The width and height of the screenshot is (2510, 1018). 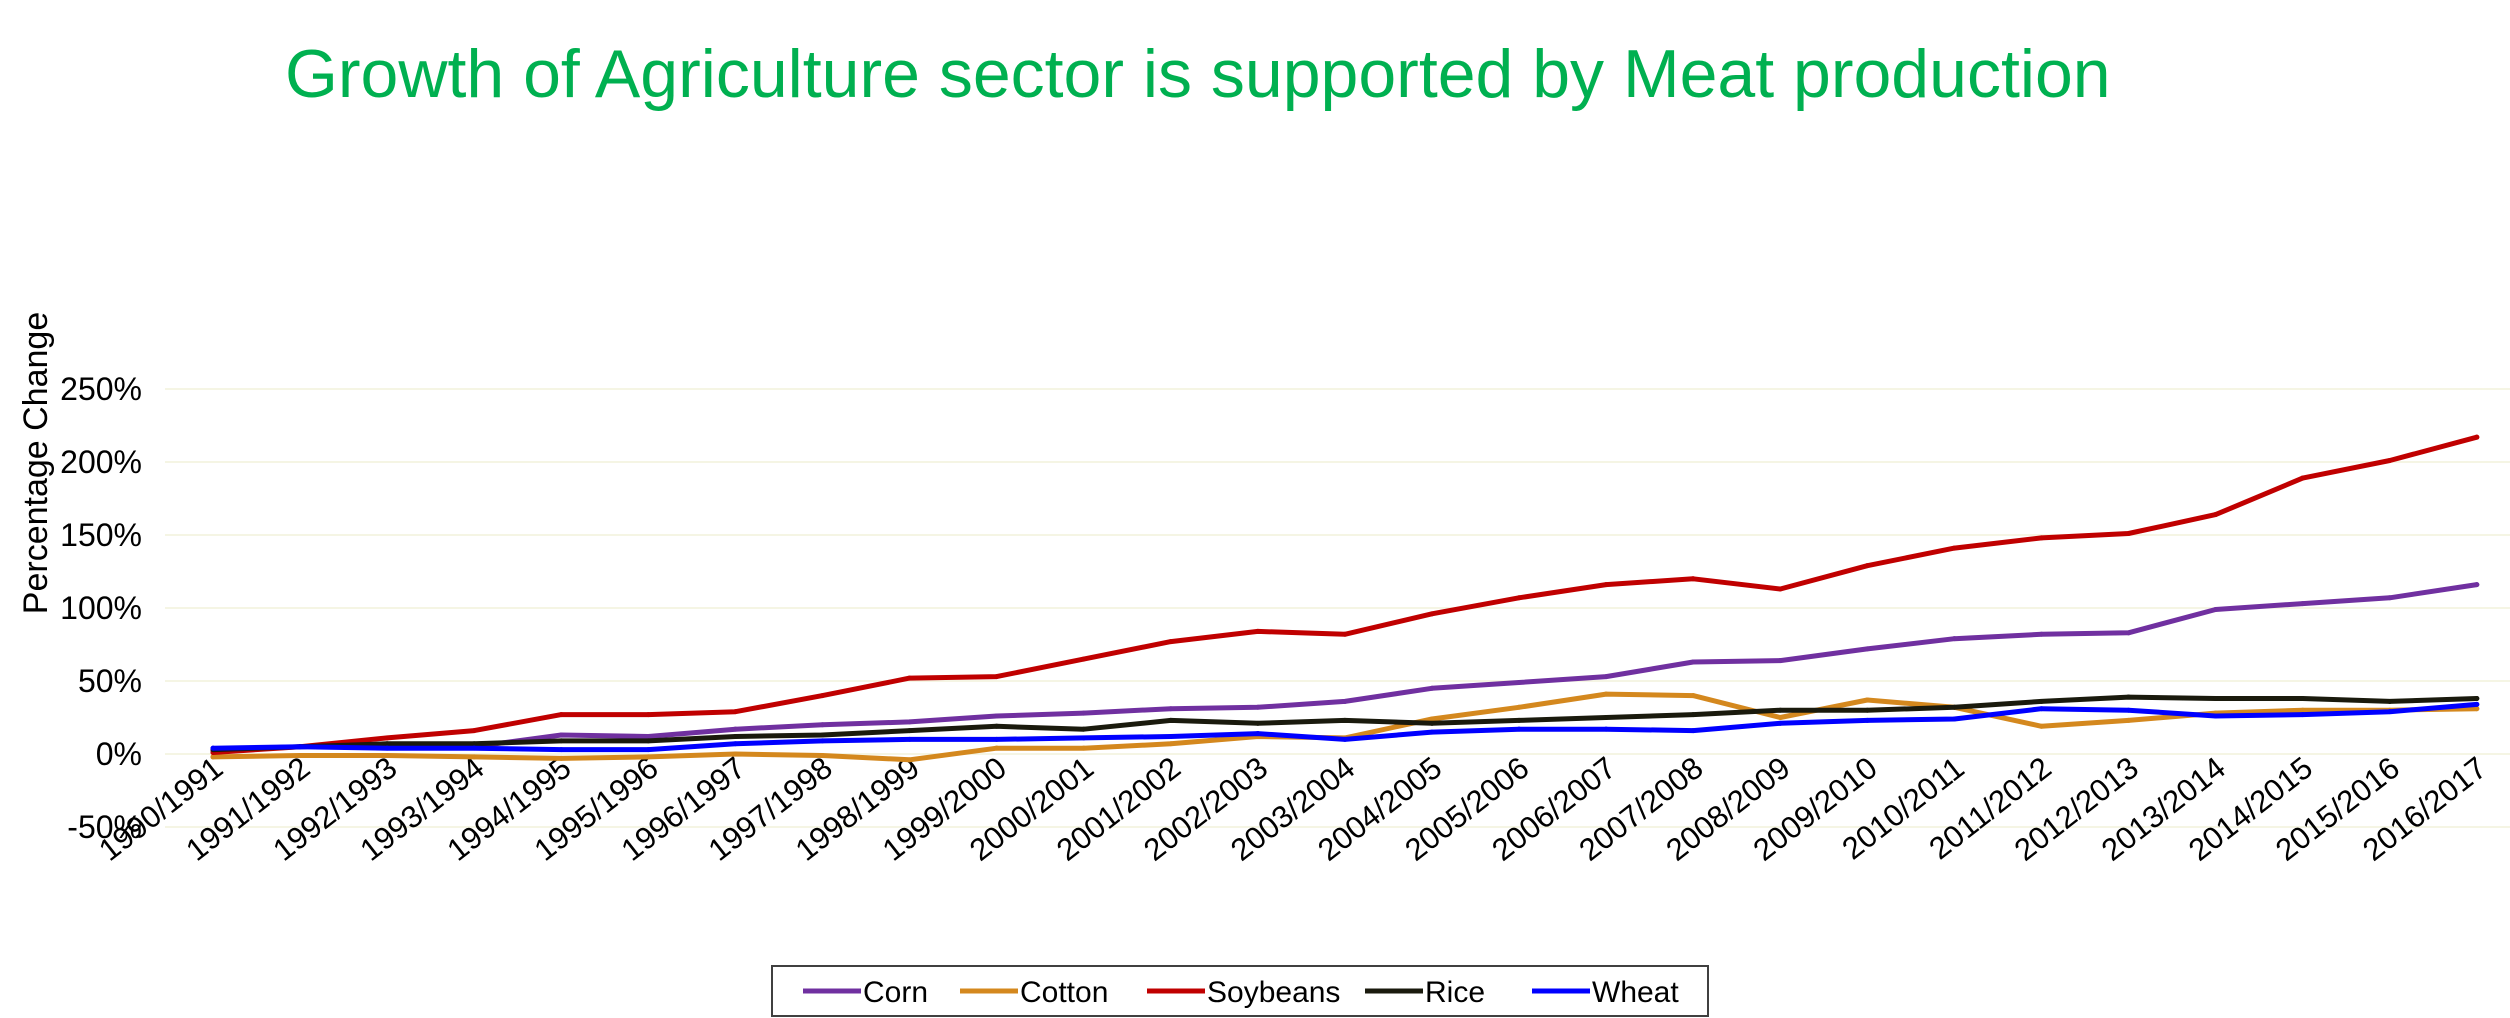 I want to click on y-tick-label: 250%, so click(x=101, y=389).